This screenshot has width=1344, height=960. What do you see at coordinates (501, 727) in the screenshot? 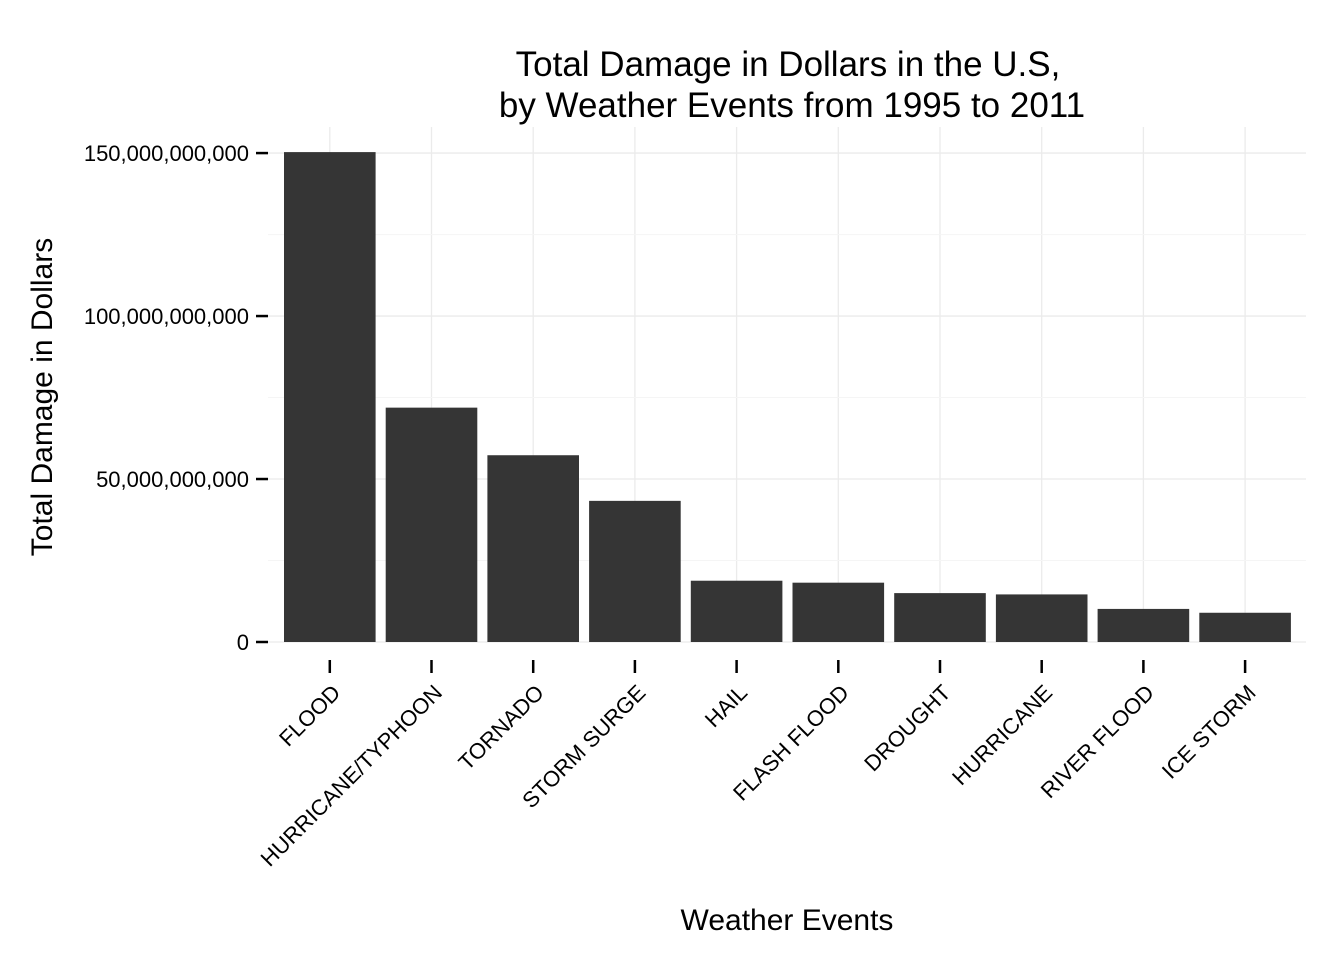
I see `x-tick-label: TORNADO` at bounding box center [501, 727].